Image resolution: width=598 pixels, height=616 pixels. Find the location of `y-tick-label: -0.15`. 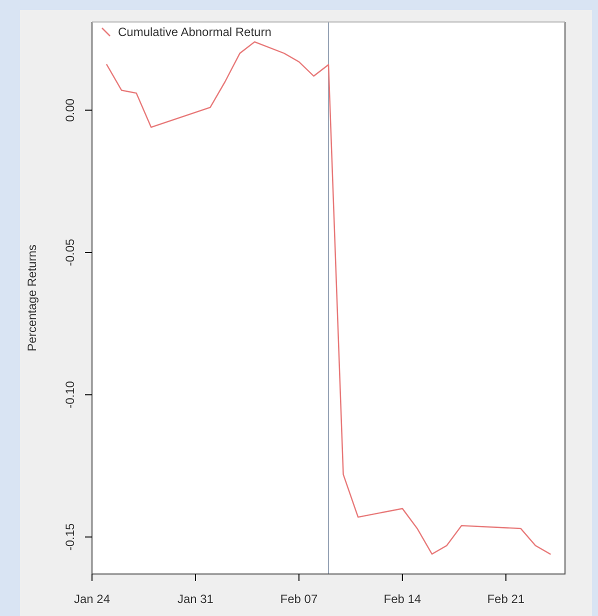

y-tick-label: -0.15 is located at coordinates (70, 537).